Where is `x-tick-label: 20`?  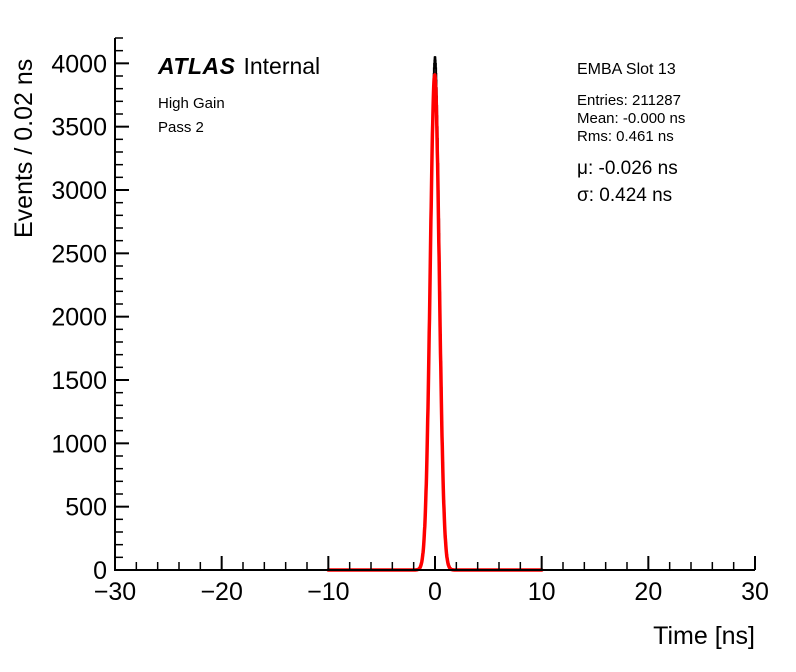
x-tick-label: 20 is located at coordinates (648, 592).